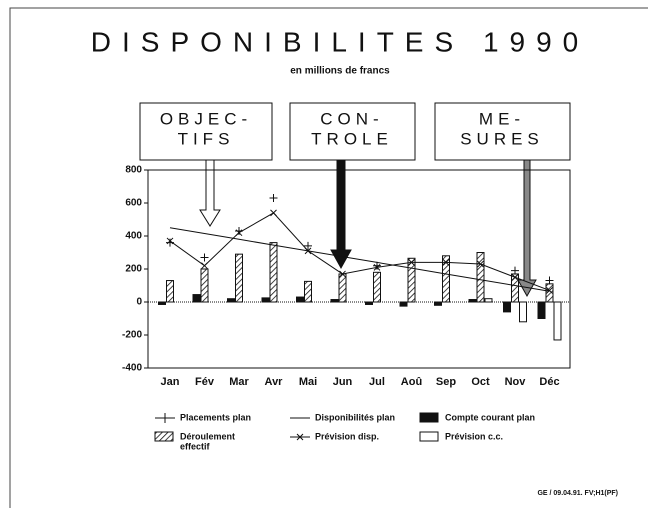 The height and width of the screenshot is (508, 648). What do you see at coordinates (352, 138) in the screenshot?
I see `annotation: TROLE` at bounding box center [352, 138].